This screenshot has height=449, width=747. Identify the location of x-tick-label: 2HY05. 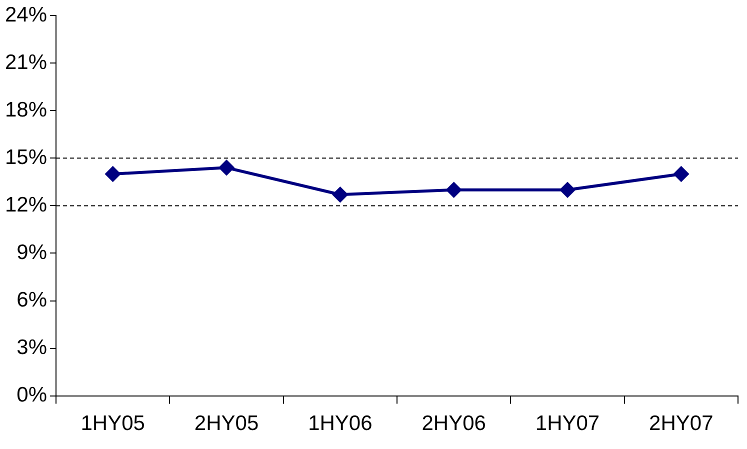
(226, 424).